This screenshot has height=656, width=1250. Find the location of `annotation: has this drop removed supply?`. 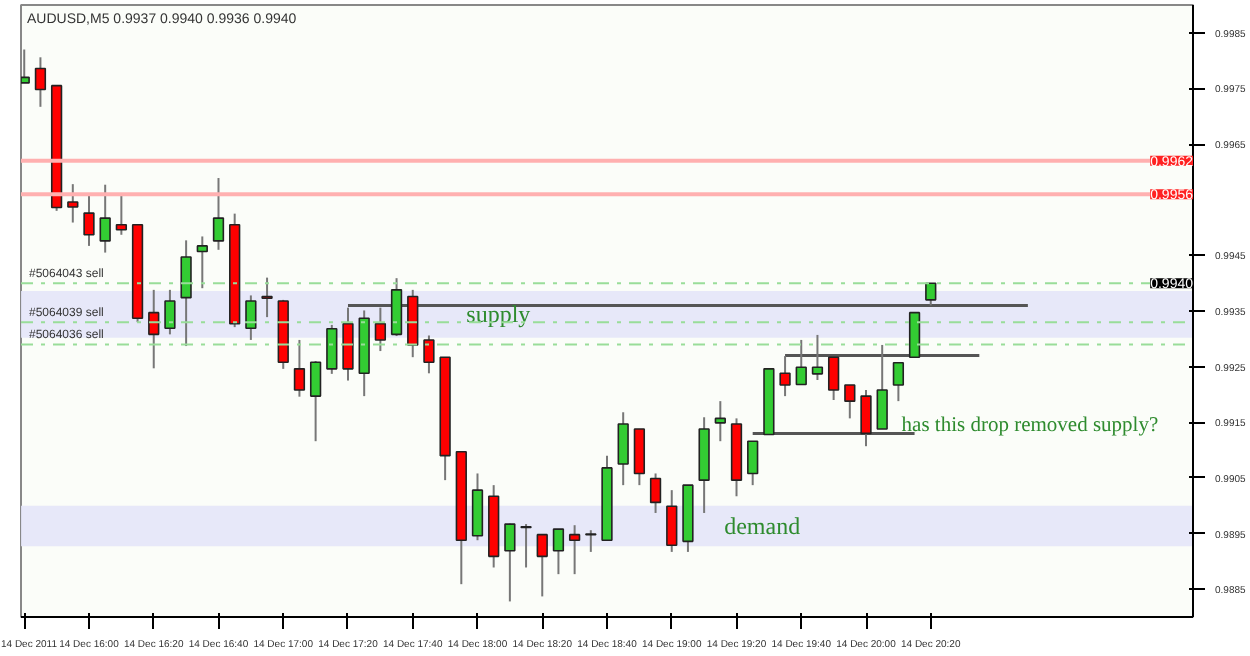

annotation: has this drop removed supply? is located at coordinates (1030, 426).